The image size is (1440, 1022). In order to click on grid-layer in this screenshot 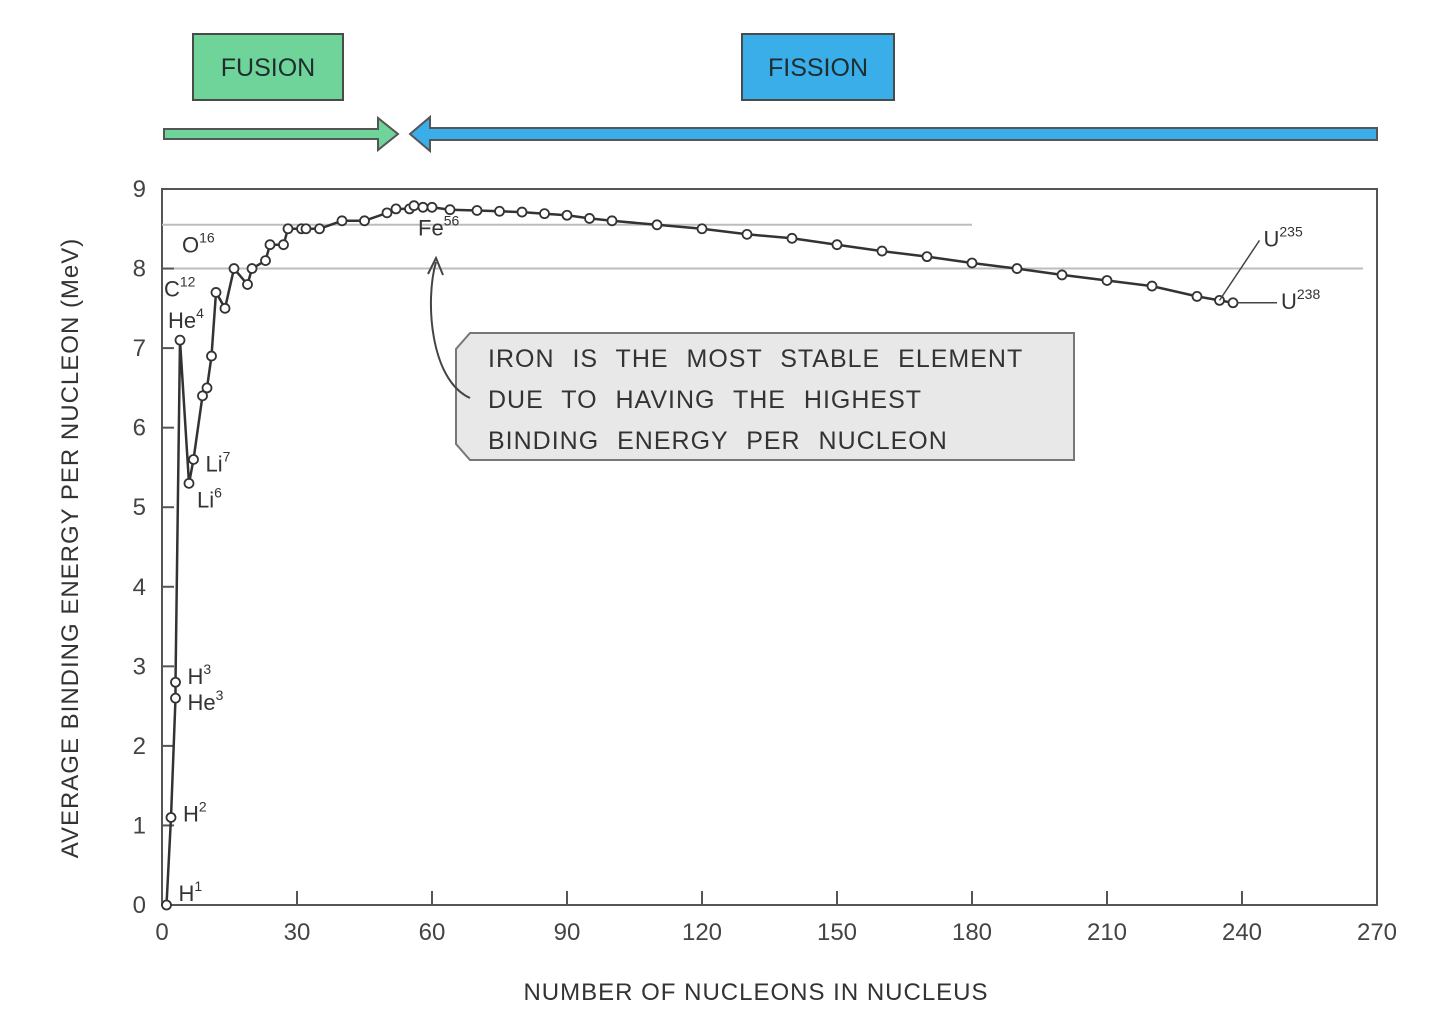, I will do `click(762, 246)`.